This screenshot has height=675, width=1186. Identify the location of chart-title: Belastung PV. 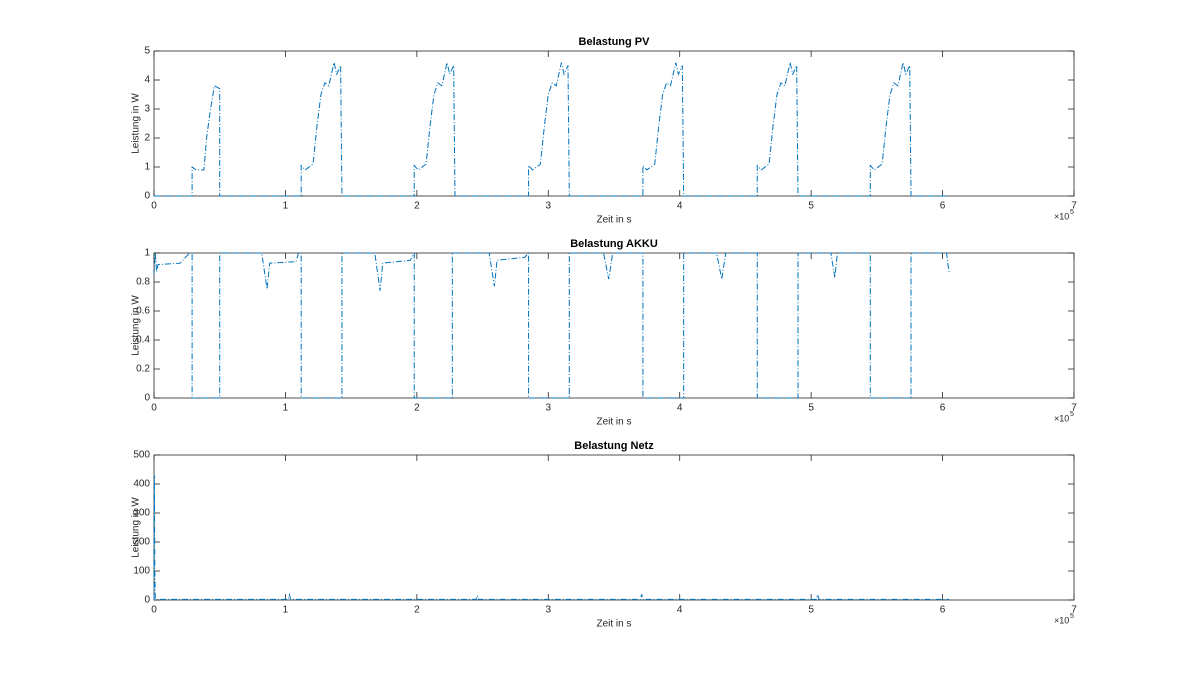
(615, 42).